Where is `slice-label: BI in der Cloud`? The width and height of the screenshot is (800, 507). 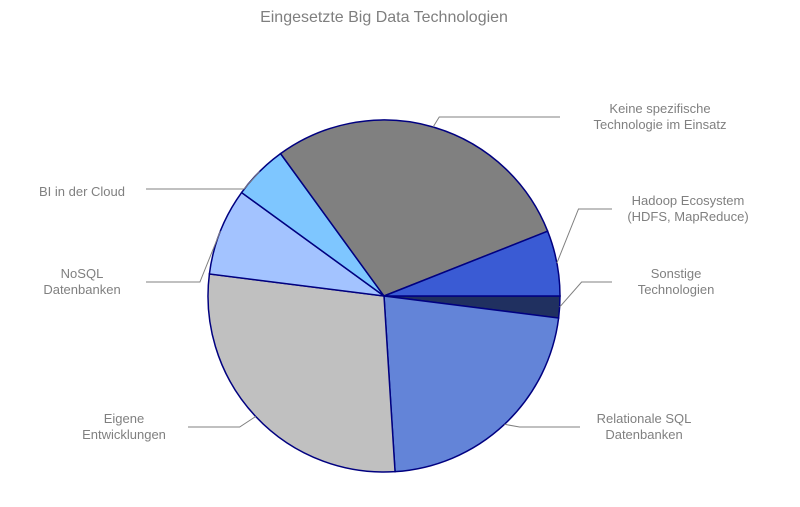 slice-label: BI in der Cloud is located at coordinates (82, 191).